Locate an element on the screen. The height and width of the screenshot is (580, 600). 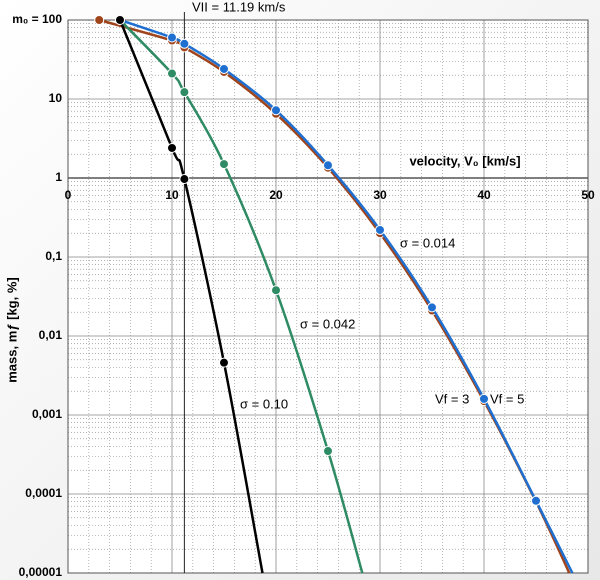
x-tick-label: 20 is located at coordinates (276, 195).